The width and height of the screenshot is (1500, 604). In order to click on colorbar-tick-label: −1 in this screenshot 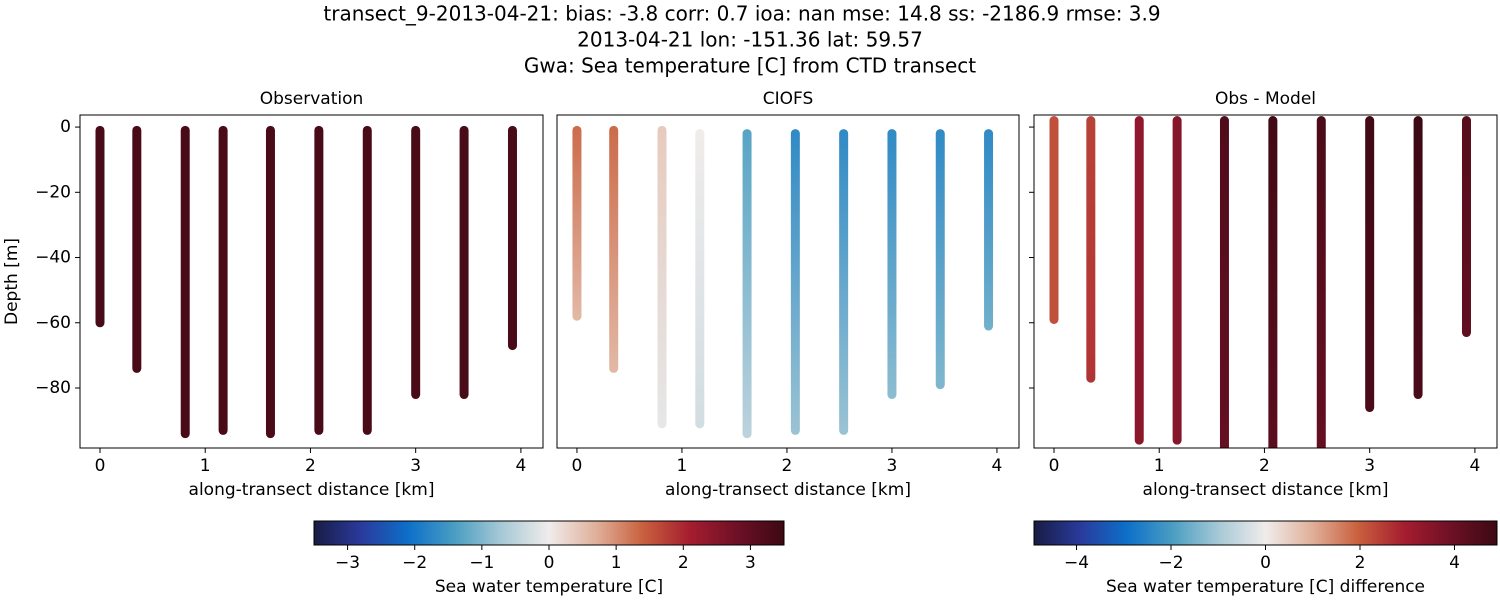, I will do `click(481, 563)`.